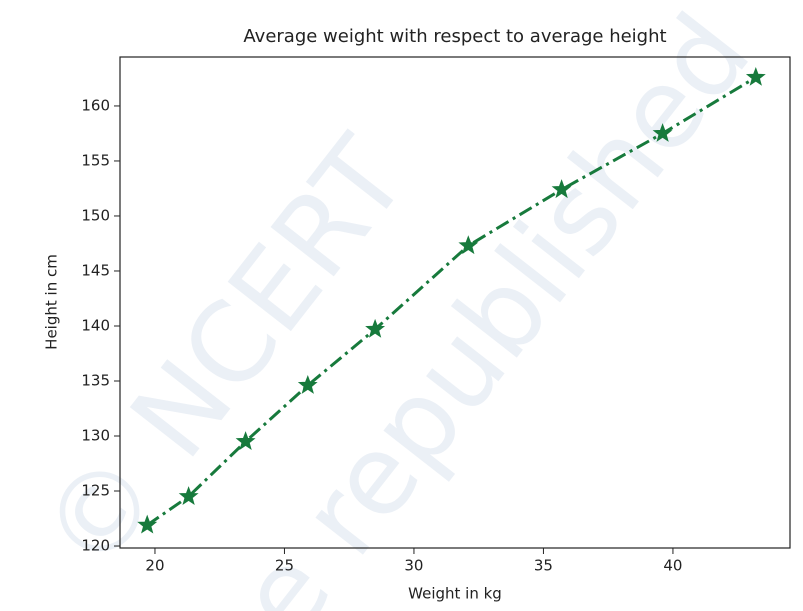 The width and height of the screenshot is (803, 611). Describe the element at coordinates (413, 566) in the screenshot. I see `x-tick-label: 30` at that location.